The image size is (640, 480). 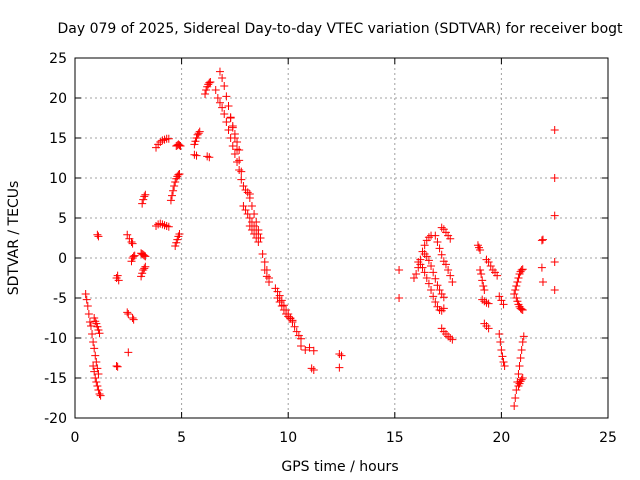 I want to click on y-axis-label: SDTVAR / TECUs, so click(x=14, y=238).